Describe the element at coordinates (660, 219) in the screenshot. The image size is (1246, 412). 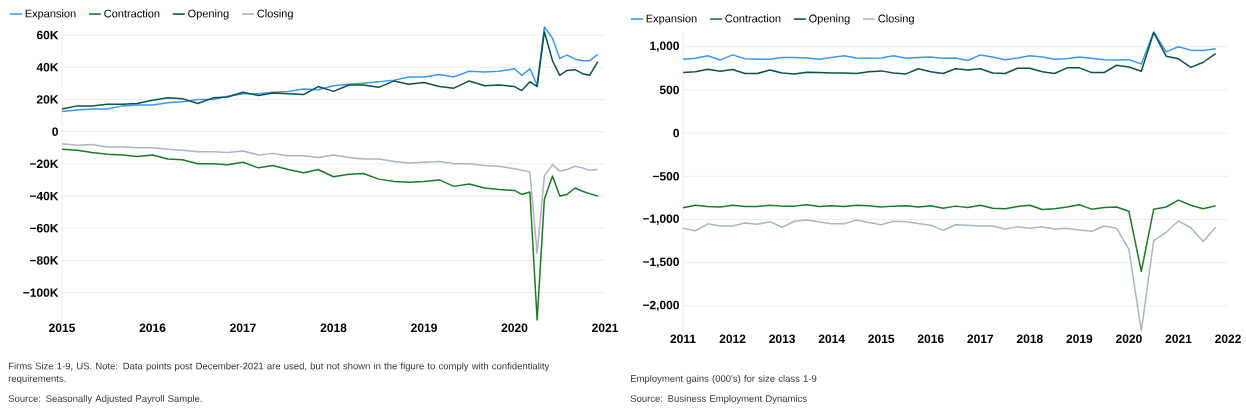
I see `y-tick-label: −1,000` at that location.